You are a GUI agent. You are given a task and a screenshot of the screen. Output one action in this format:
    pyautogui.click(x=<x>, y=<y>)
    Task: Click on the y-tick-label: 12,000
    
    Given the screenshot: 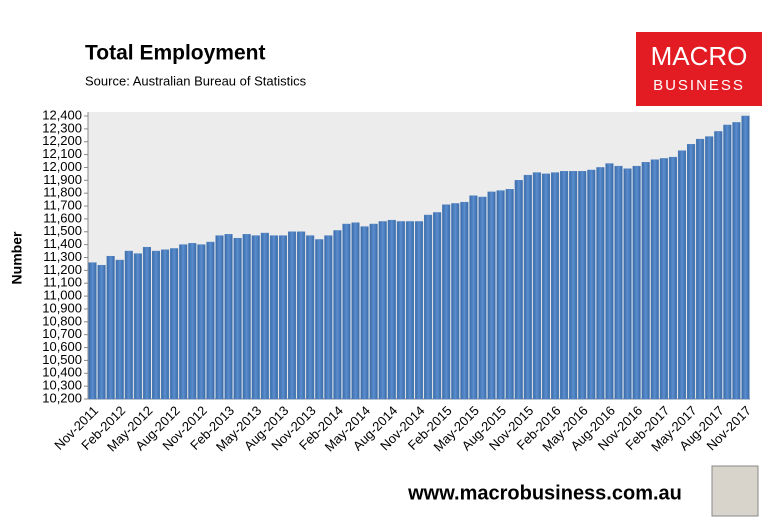 What is the action you would take?
    pyautogui.click(x=62, y=166)
    